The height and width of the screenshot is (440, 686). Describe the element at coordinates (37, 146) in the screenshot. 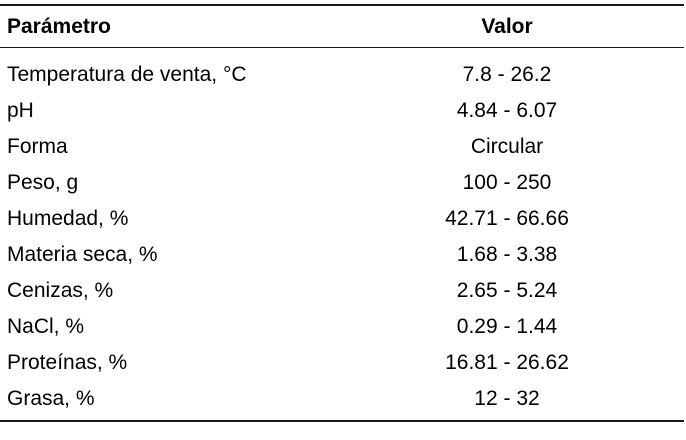

I see `param-cell: Forma` at that location.